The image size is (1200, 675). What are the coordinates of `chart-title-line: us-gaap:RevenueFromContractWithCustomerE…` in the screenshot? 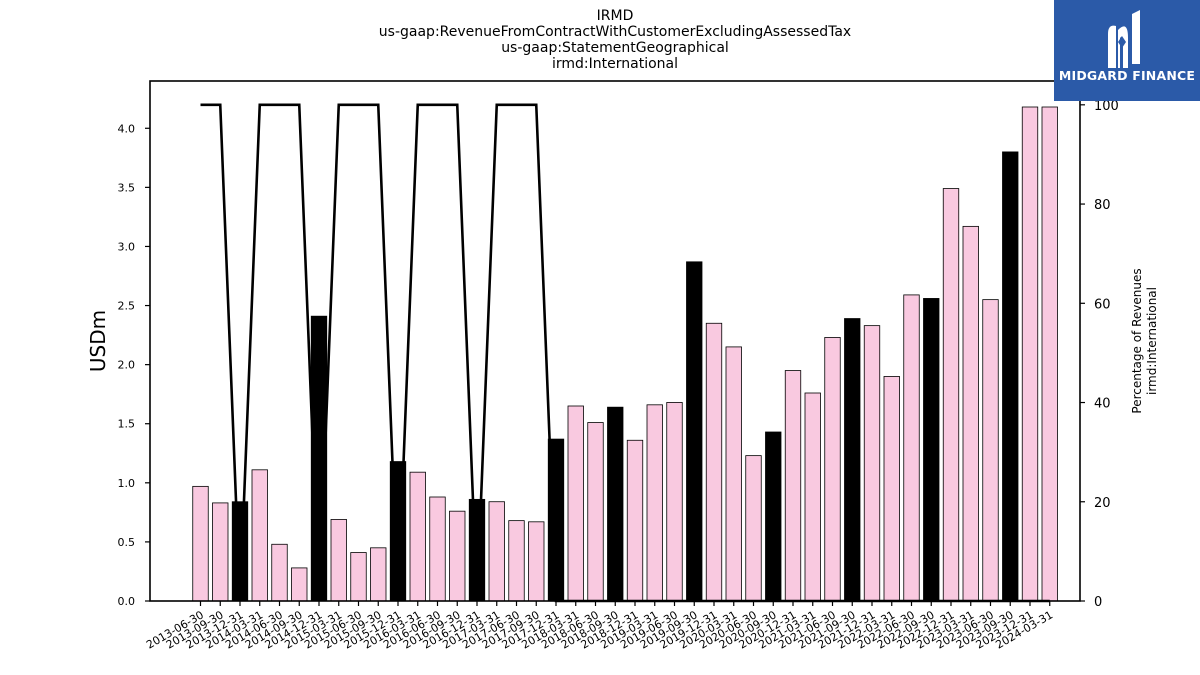 It's located at (615, 32).